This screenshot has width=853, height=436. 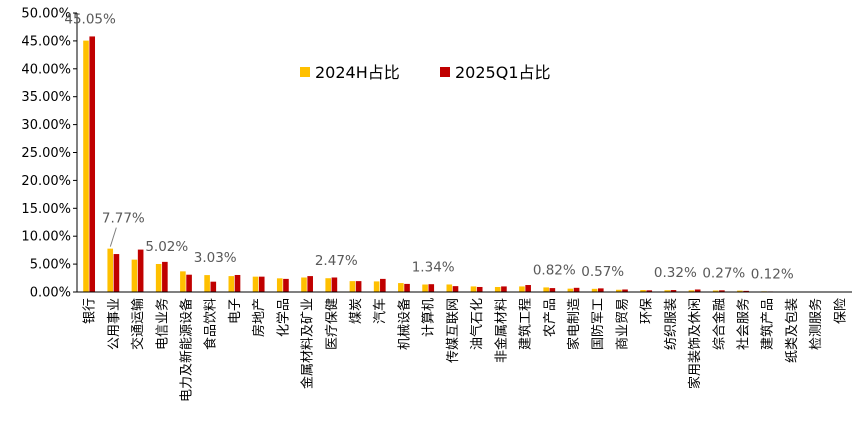 I want to click on legend-label: 2024H占比, so click(x=357, y=72).